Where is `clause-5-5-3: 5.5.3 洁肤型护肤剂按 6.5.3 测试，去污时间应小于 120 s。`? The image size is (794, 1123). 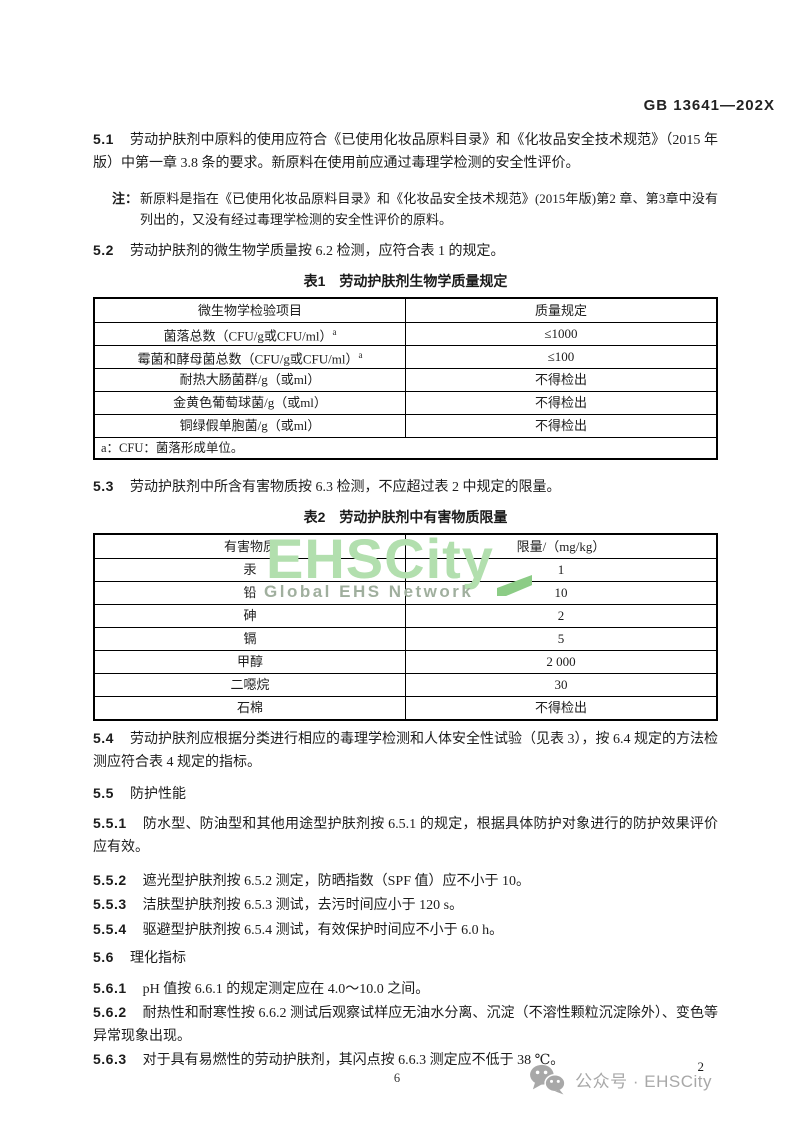
clause-5-5-3: 5.5.3 洁肤型护肤剂按 6.5.3 测试，去污时间应小于 120 s。 is located at coordinates (405, 905).